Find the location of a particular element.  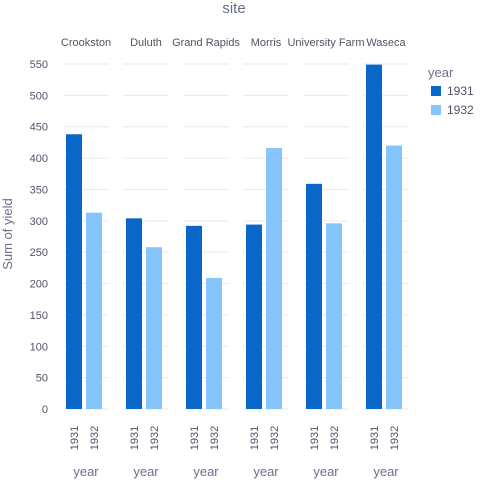

y-tick-label: 0 is located at coordinates (45, 410).